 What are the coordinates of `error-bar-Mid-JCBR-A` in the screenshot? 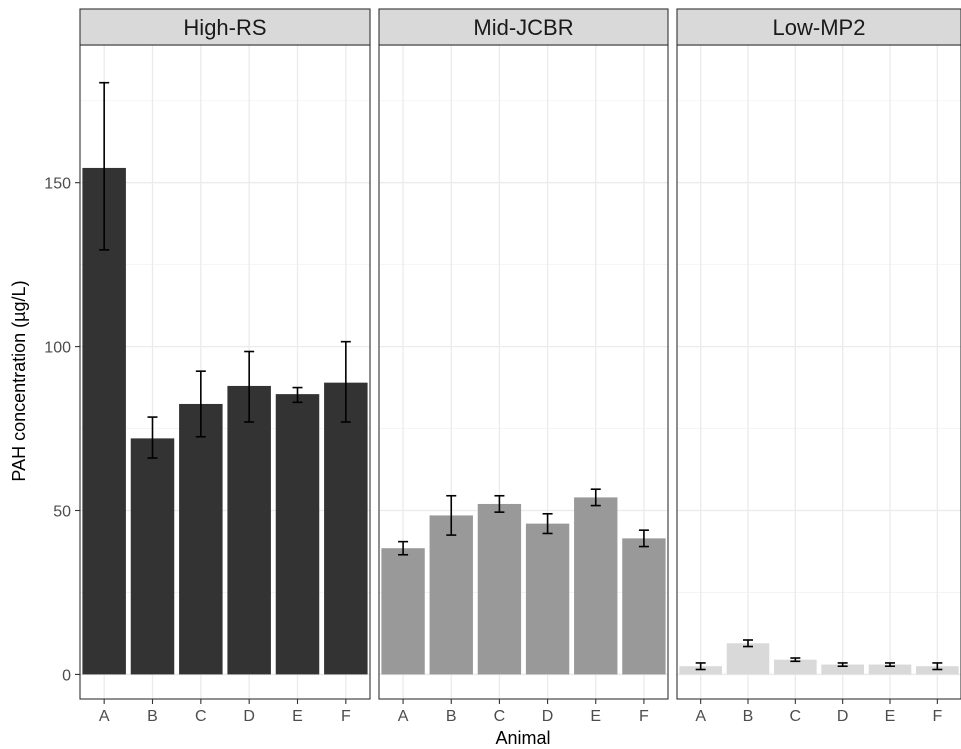 It's located at (403, 548).